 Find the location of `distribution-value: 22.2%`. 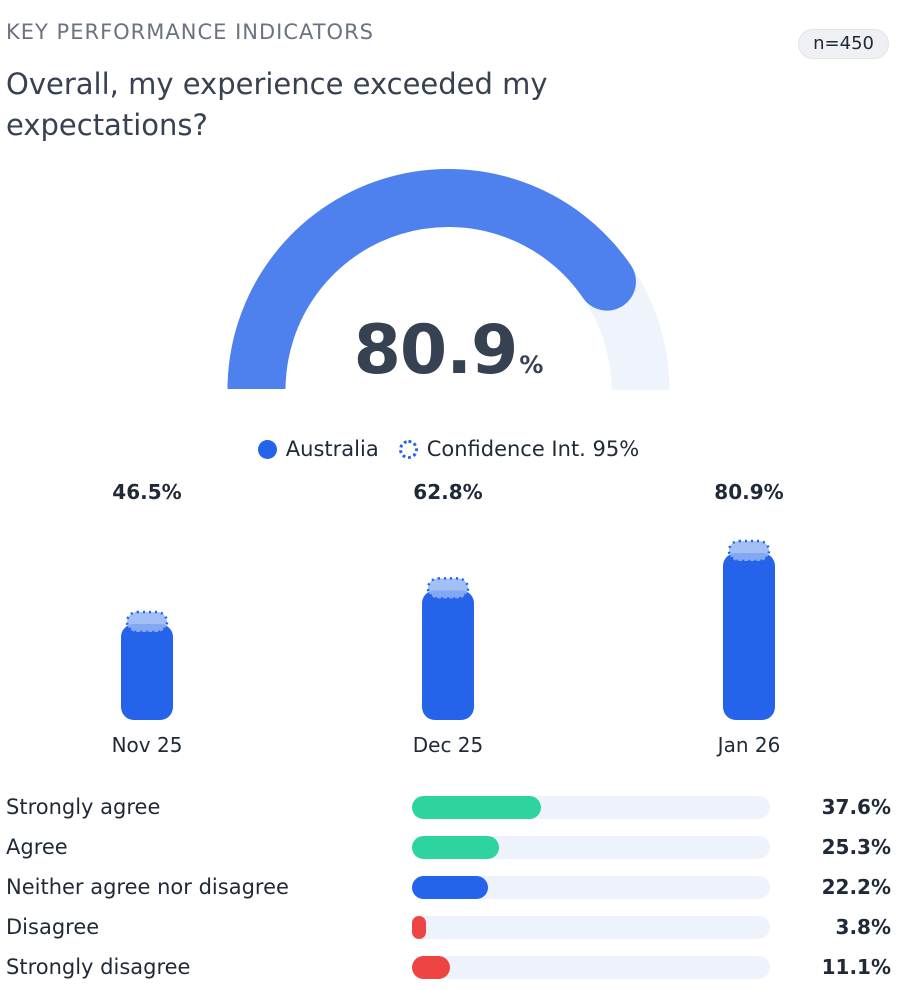

distribution-value: 22.2% is located at coordinates (856, 887).